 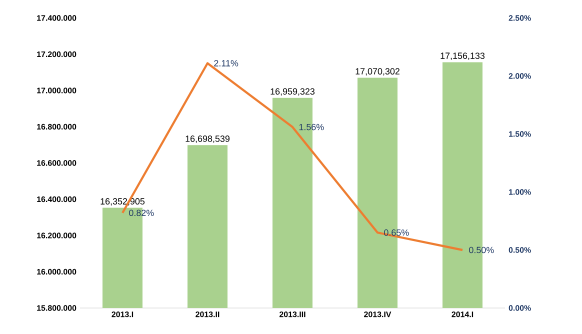 I want to click on data-label: 0.65%, so click(x=396, y=232).